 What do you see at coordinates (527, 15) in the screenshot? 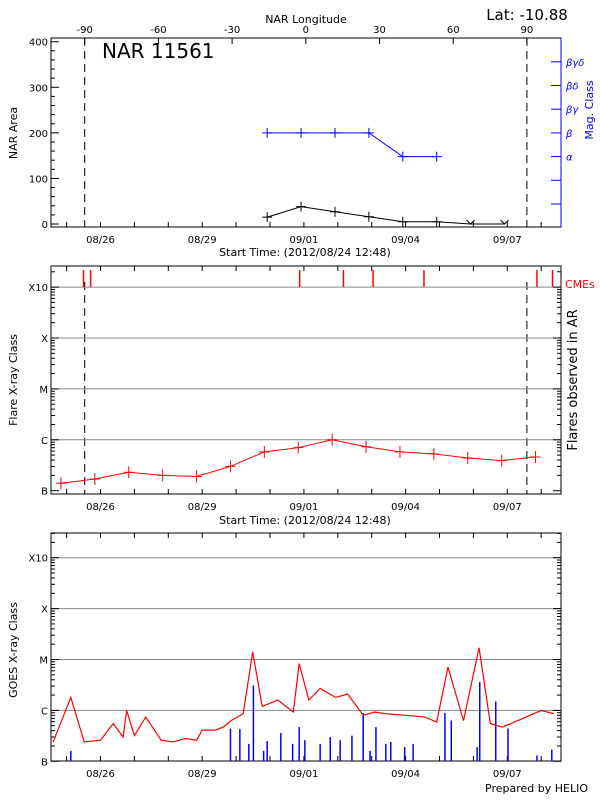
I see `latitude-label: Lat: -10.88` at bounding box center [527, 15].